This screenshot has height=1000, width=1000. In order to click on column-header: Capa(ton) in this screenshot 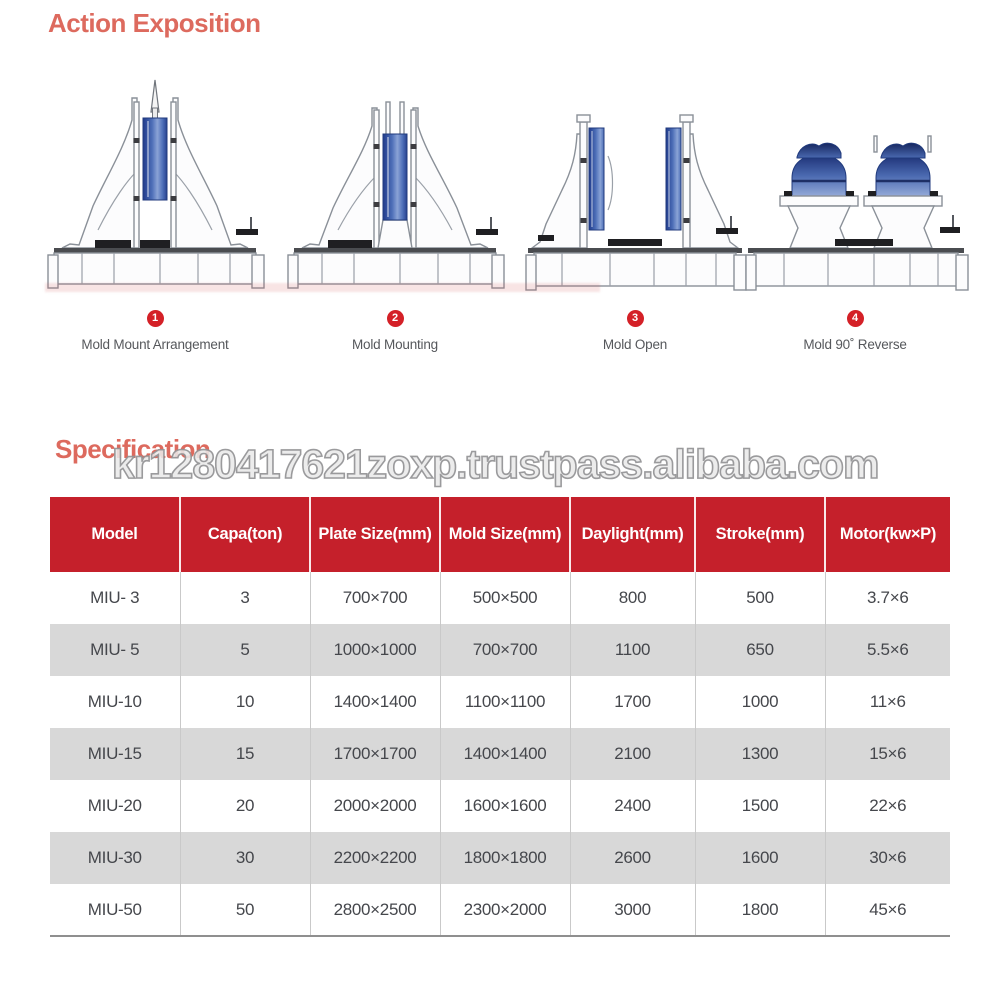, I will do `click(244, 534)`.